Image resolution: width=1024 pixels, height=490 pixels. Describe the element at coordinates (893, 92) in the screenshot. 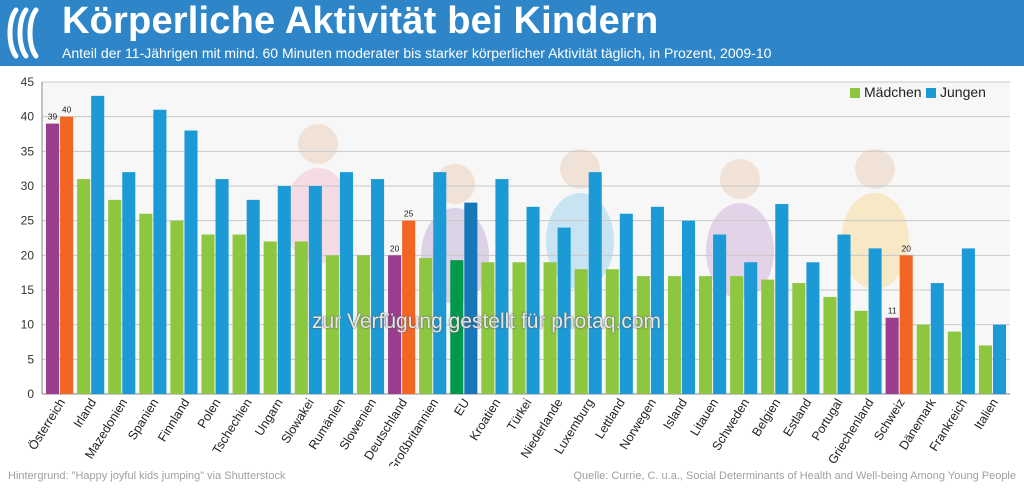

I see `legend-label: Mädchen` at that location.